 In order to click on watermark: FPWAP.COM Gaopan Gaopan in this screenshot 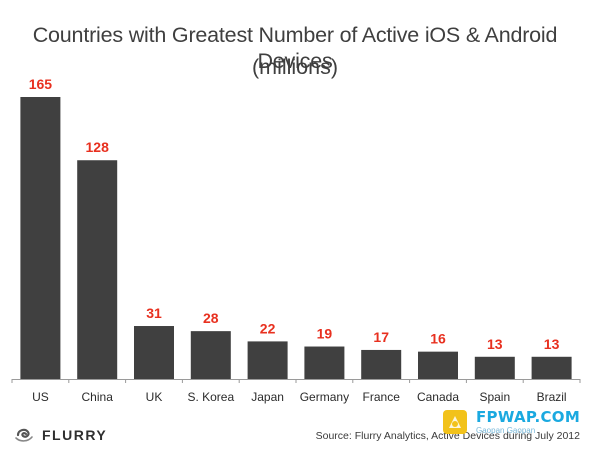, I will do `click(510, 422)`.